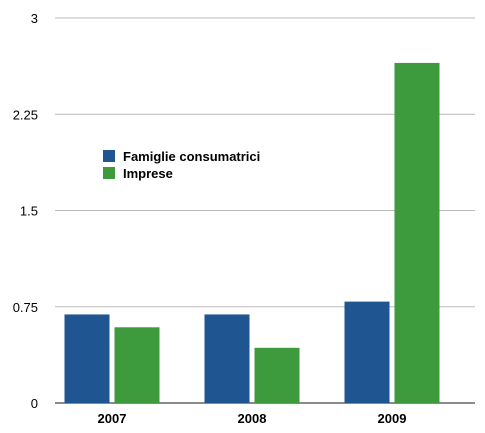 This screenshot has width=485, height=433. What do you see at coordinates (109, 156) in the screenshot?
I see `legend-swatch-famiglie` at bounding box center [109, 156].